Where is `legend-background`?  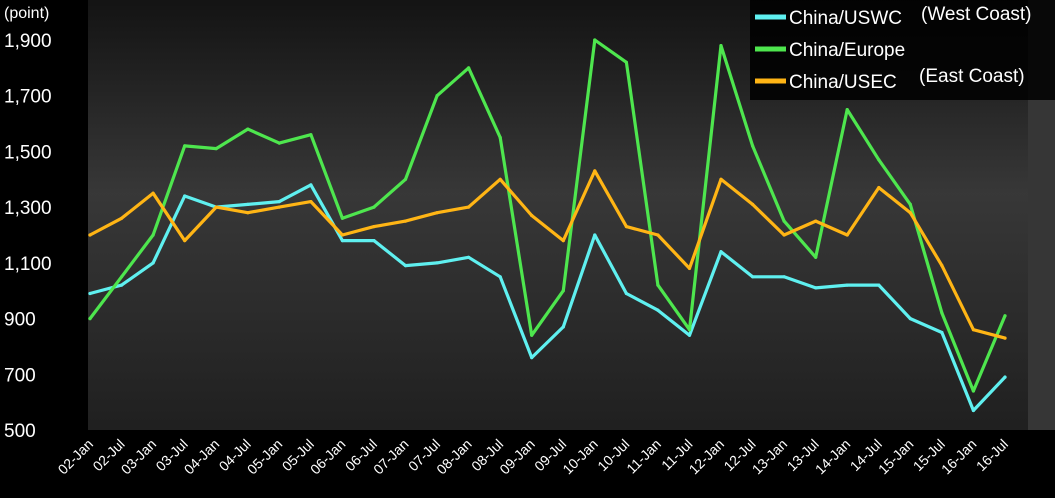
legend-background is located at coordinates (902, 50).